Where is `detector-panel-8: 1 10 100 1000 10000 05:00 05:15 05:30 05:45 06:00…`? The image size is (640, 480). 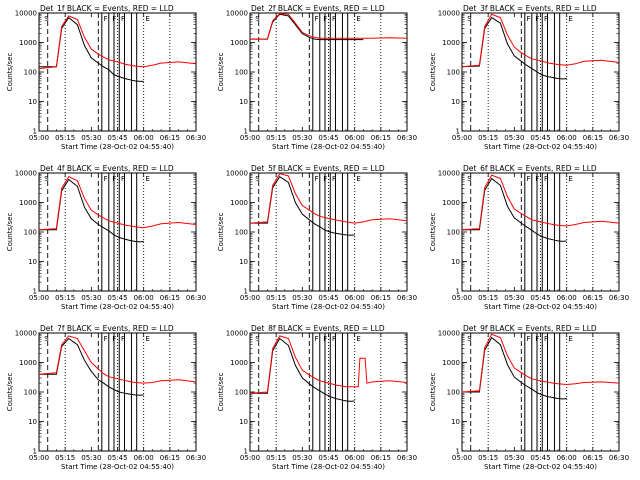 detector-panel-8: 1 10 100 1000 10000 05:00 05:15 05:30 05:45 06:00… is located at coordinates (317, 397).